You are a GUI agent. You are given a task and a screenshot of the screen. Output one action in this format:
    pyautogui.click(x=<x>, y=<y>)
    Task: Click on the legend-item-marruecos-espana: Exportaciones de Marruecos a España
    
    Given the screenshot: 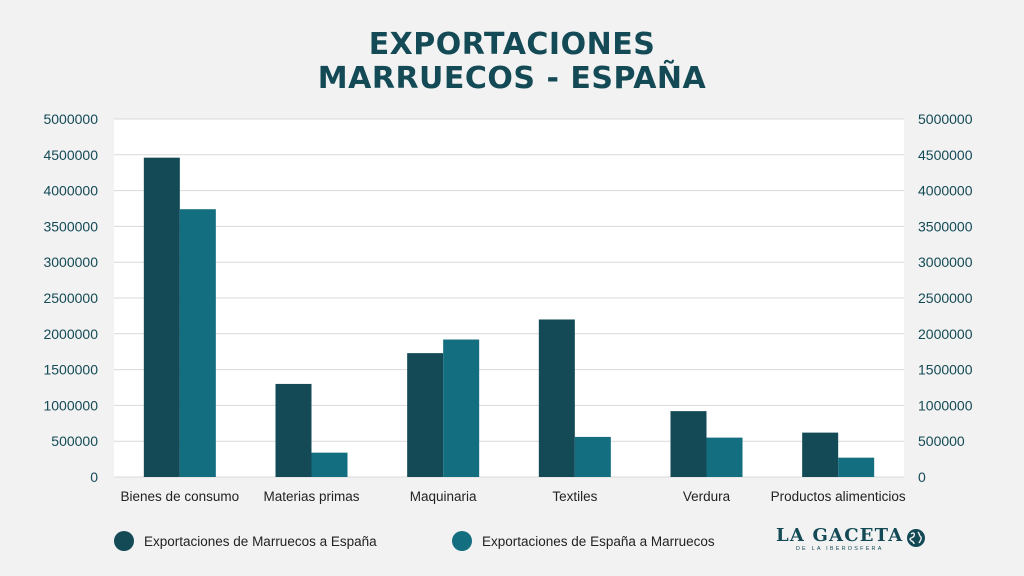 What is the action you would take?
    pyautogui.click(x=245, y=541)
    